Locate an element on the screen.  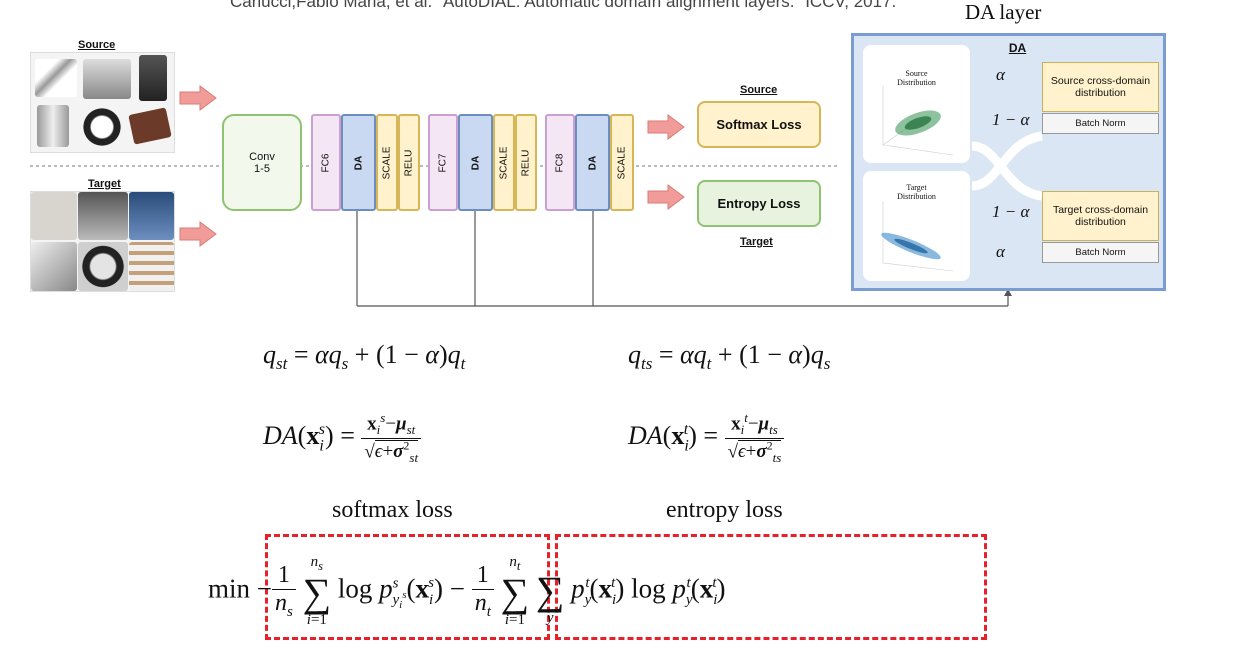
source-input-arrow is located at coordinates (198, 98).